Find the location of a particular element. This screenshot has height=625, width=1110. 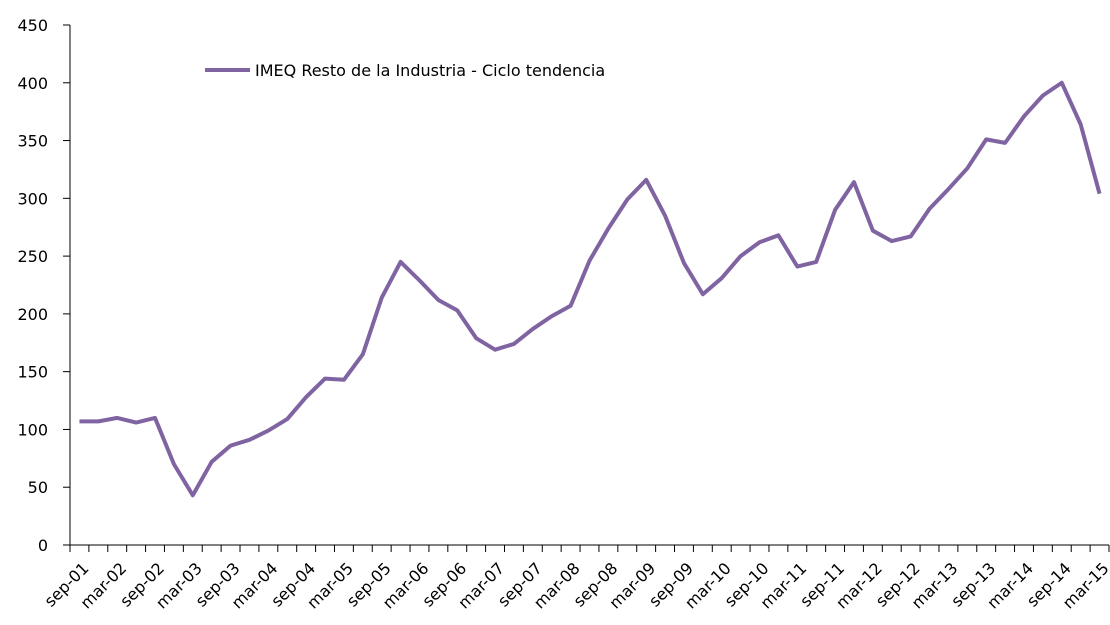

y-tick-label: 200 is located at coordinates (32, 314).